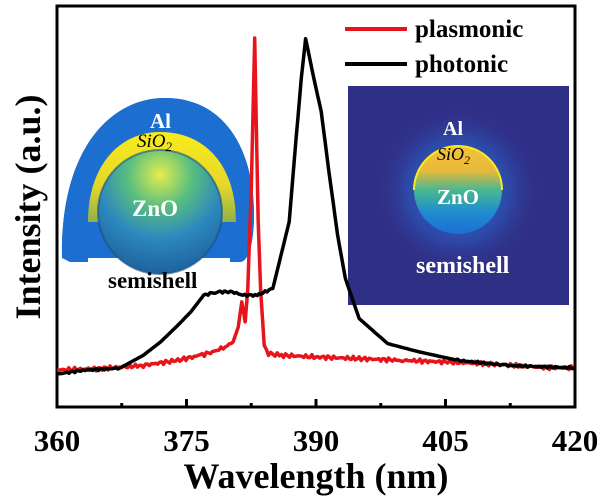 The height and width of the screenshot is (500, 603). Describe the element at coordinates (575, 440) in the screenshot. I see `x-tick-label: 420` at that location.